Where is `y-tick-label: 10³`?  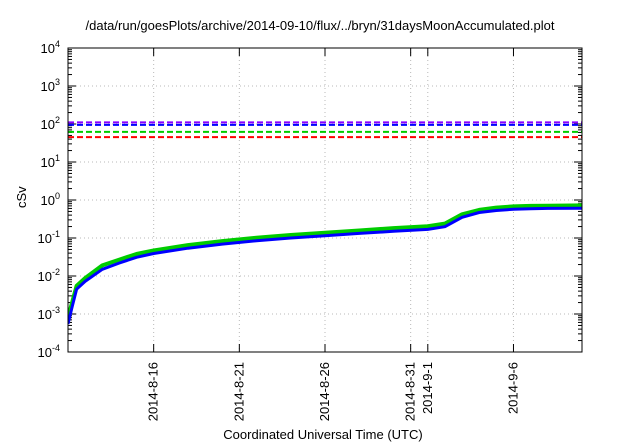
y-tick-label: 10³ is located at coordinates (50, 85).